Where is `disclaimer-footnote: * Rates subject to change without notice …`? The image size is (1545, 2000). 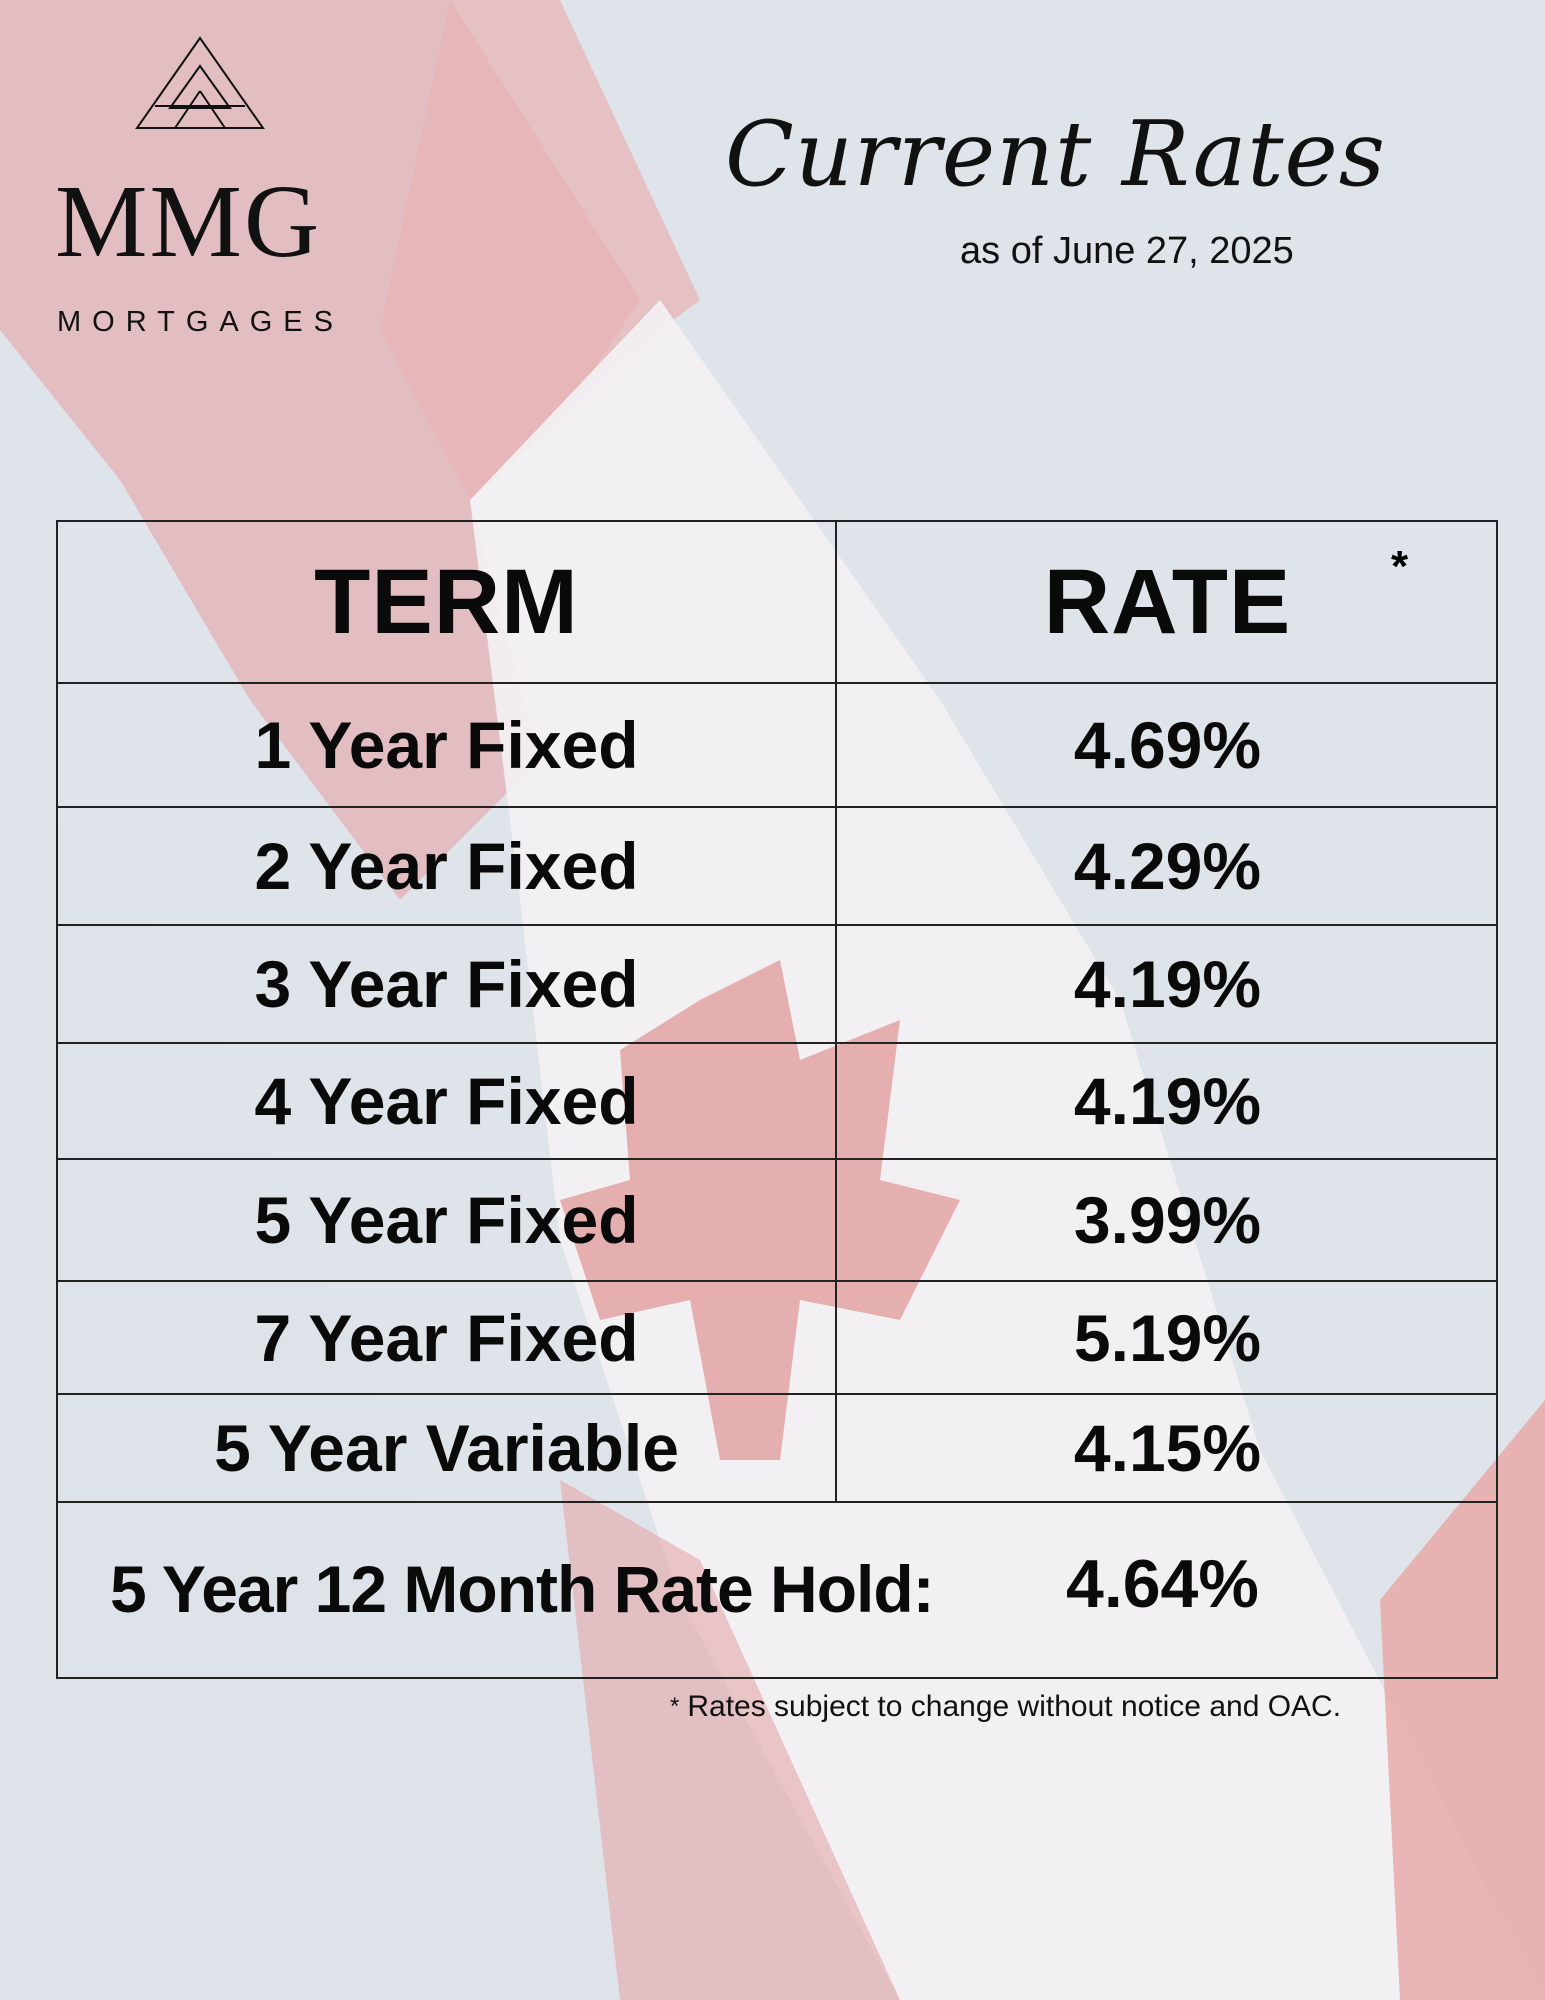 disclaimer-footnote: * Rates subject to change without notice … is located at coordinates (1005, 1707).